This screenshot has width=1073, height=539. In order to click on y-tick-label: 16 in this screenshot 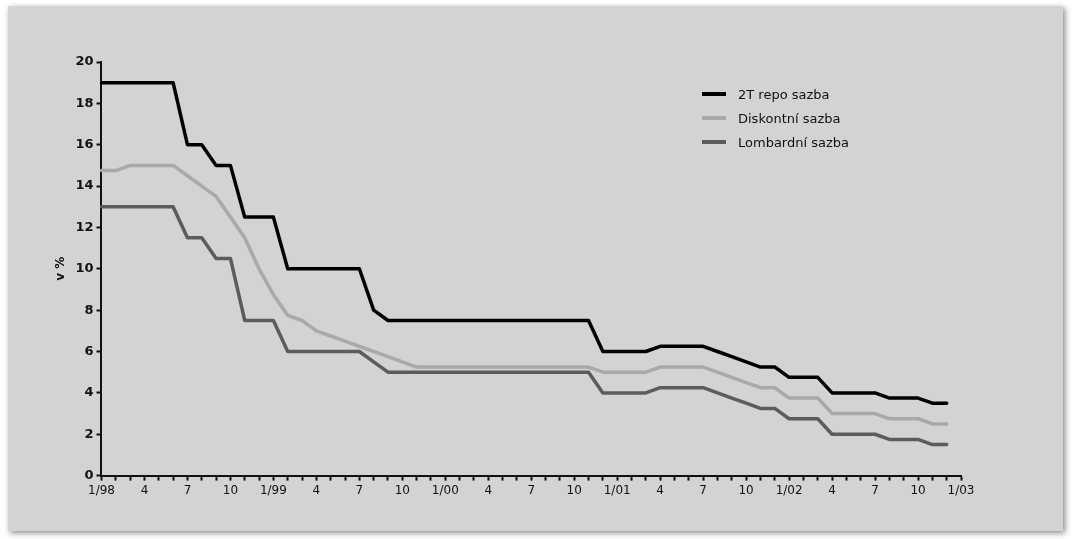, I will do `click(84, 144)`.